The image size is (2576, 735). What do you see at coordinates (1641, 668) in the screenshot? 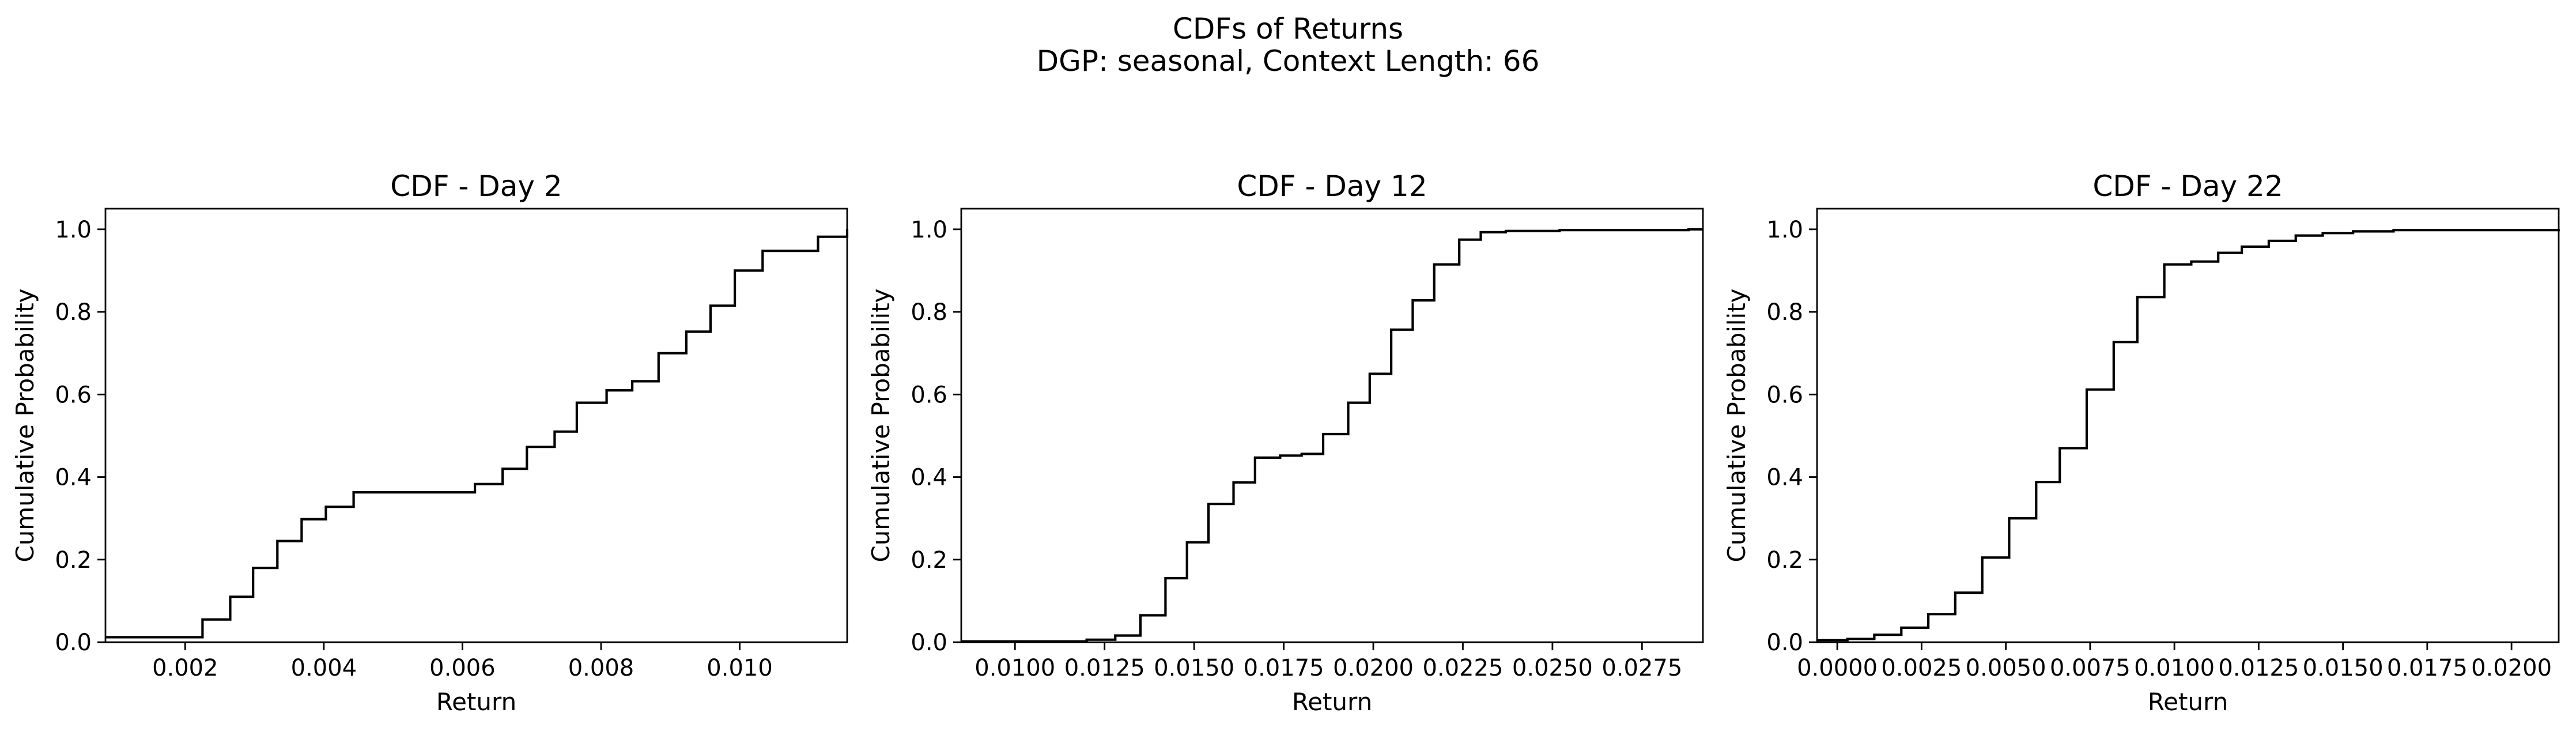
I see `x-tick-label: 0.0275` at bounding box center [1641, 668].